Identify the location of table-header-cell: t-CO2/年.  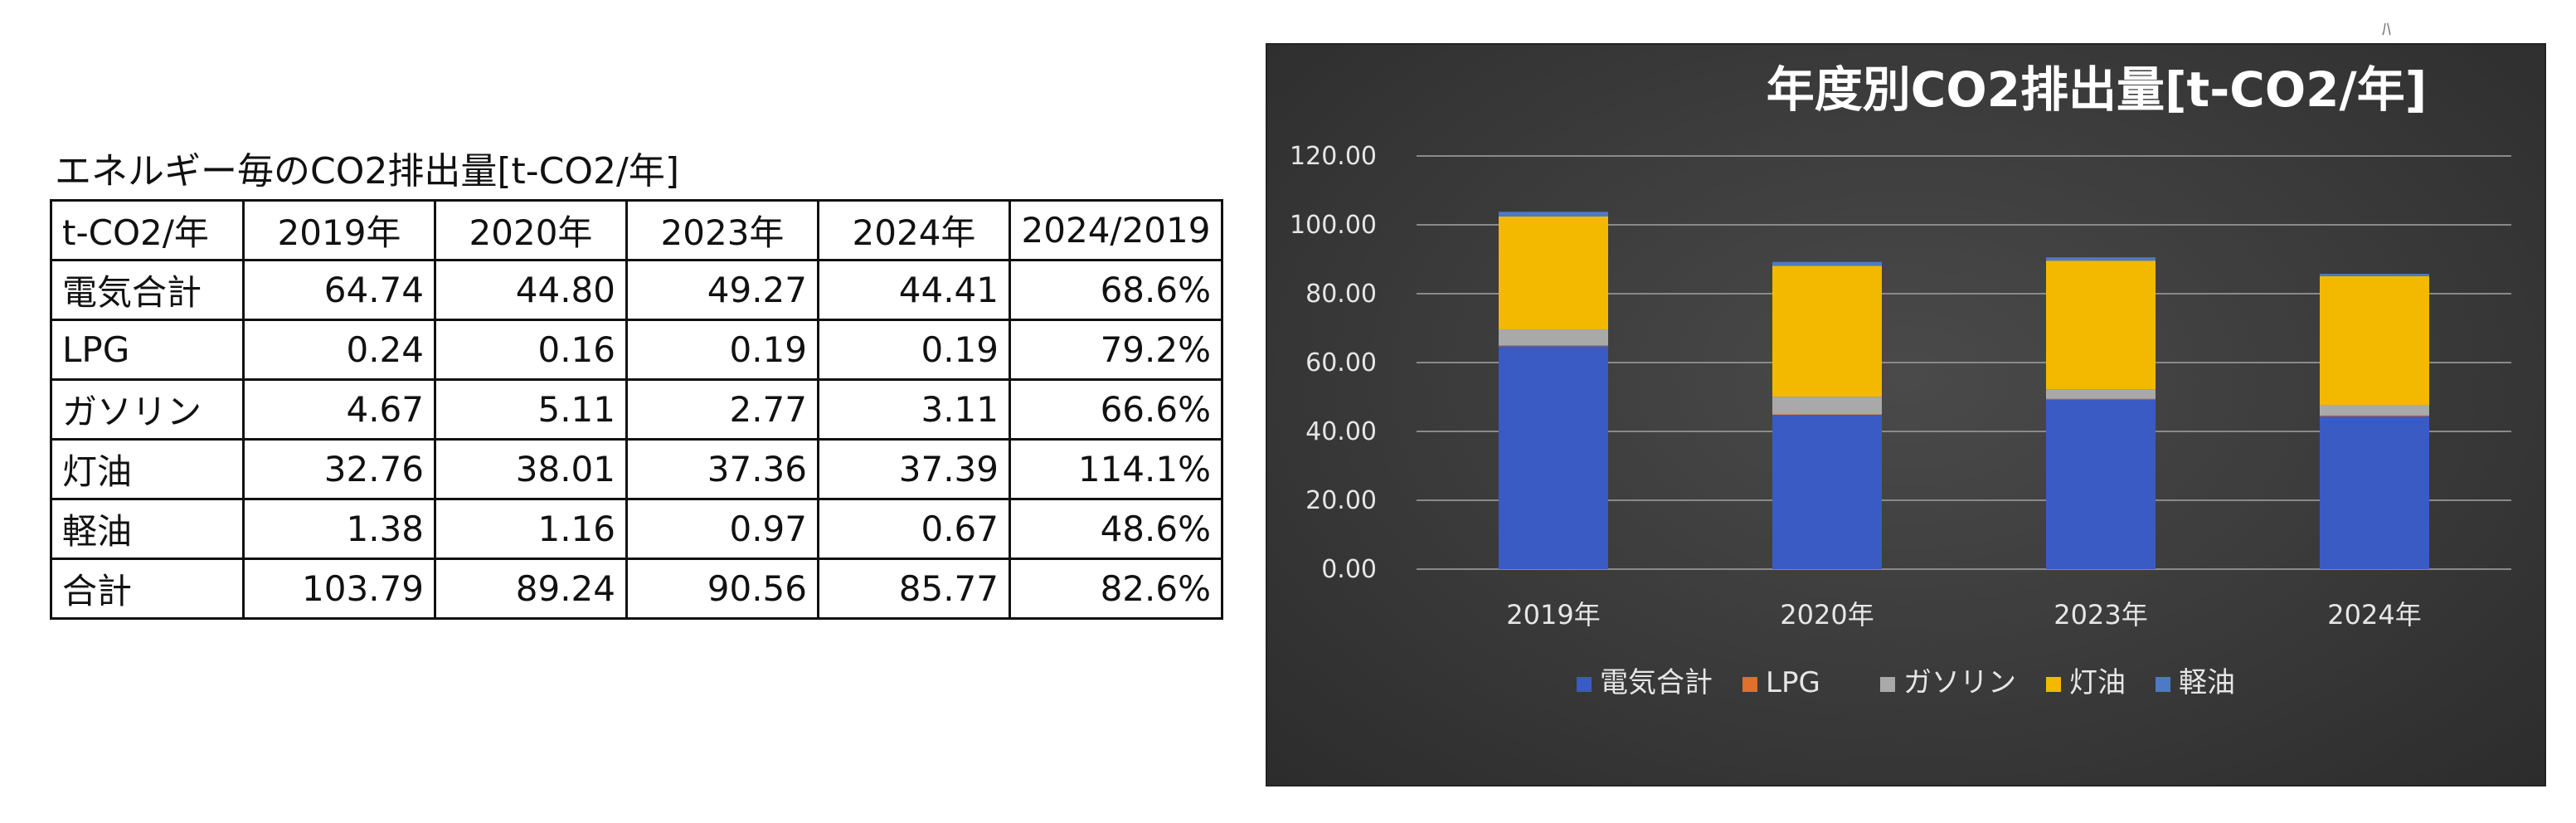
(147, 230).